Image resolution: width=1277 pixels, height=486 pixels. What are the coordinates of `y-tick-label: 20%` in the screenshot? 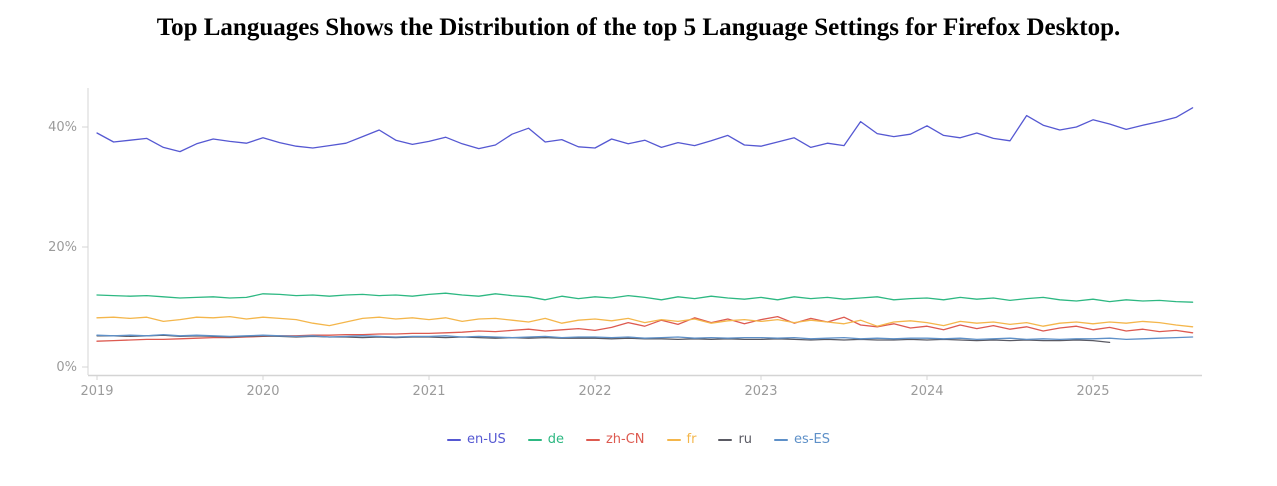 It's located at (62, 247).